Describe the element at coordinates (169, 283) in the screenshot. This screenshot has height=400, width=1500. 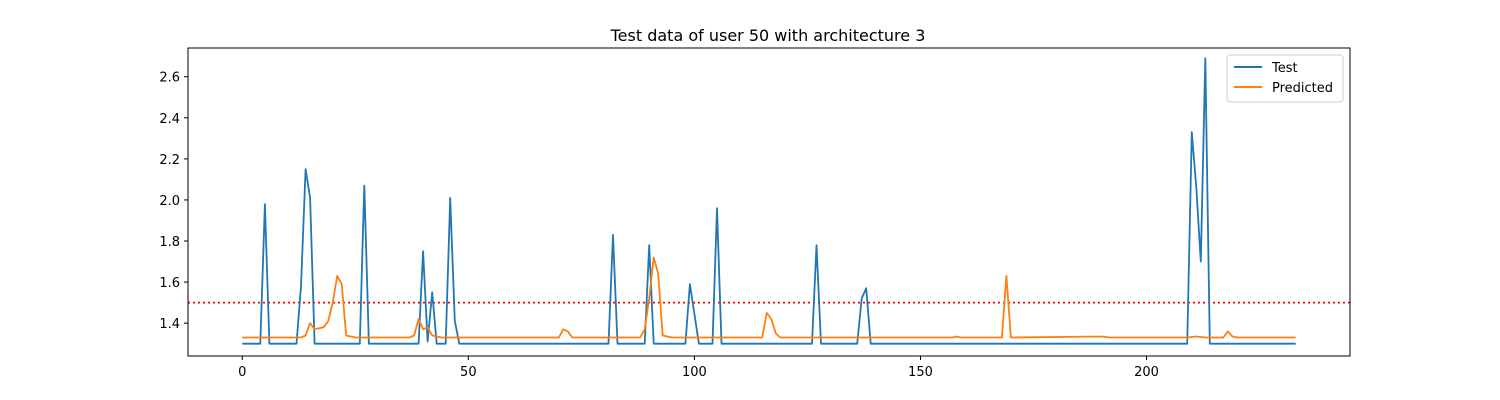
I see `y-tick-label: 1.6` at that location.